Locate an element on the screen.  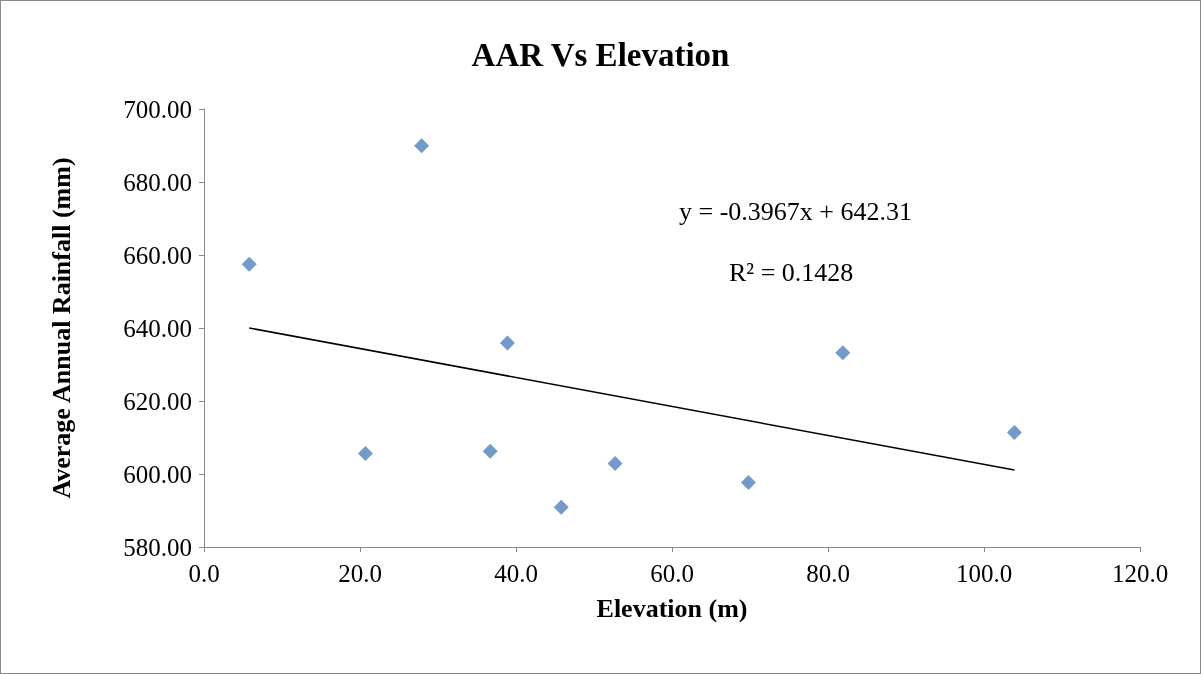
x-tick-label: 40.0 is located at coordinates (516, 573).